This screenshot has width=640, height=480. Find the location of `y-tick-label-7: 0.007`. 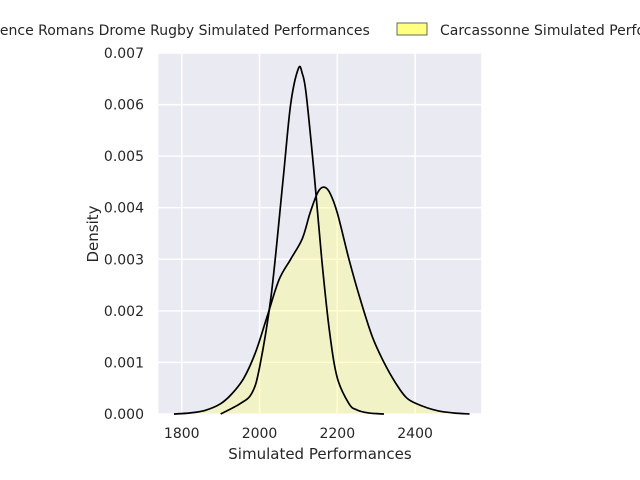

y-tick-label-7: 0.007 is located at coordinates (124, 54).